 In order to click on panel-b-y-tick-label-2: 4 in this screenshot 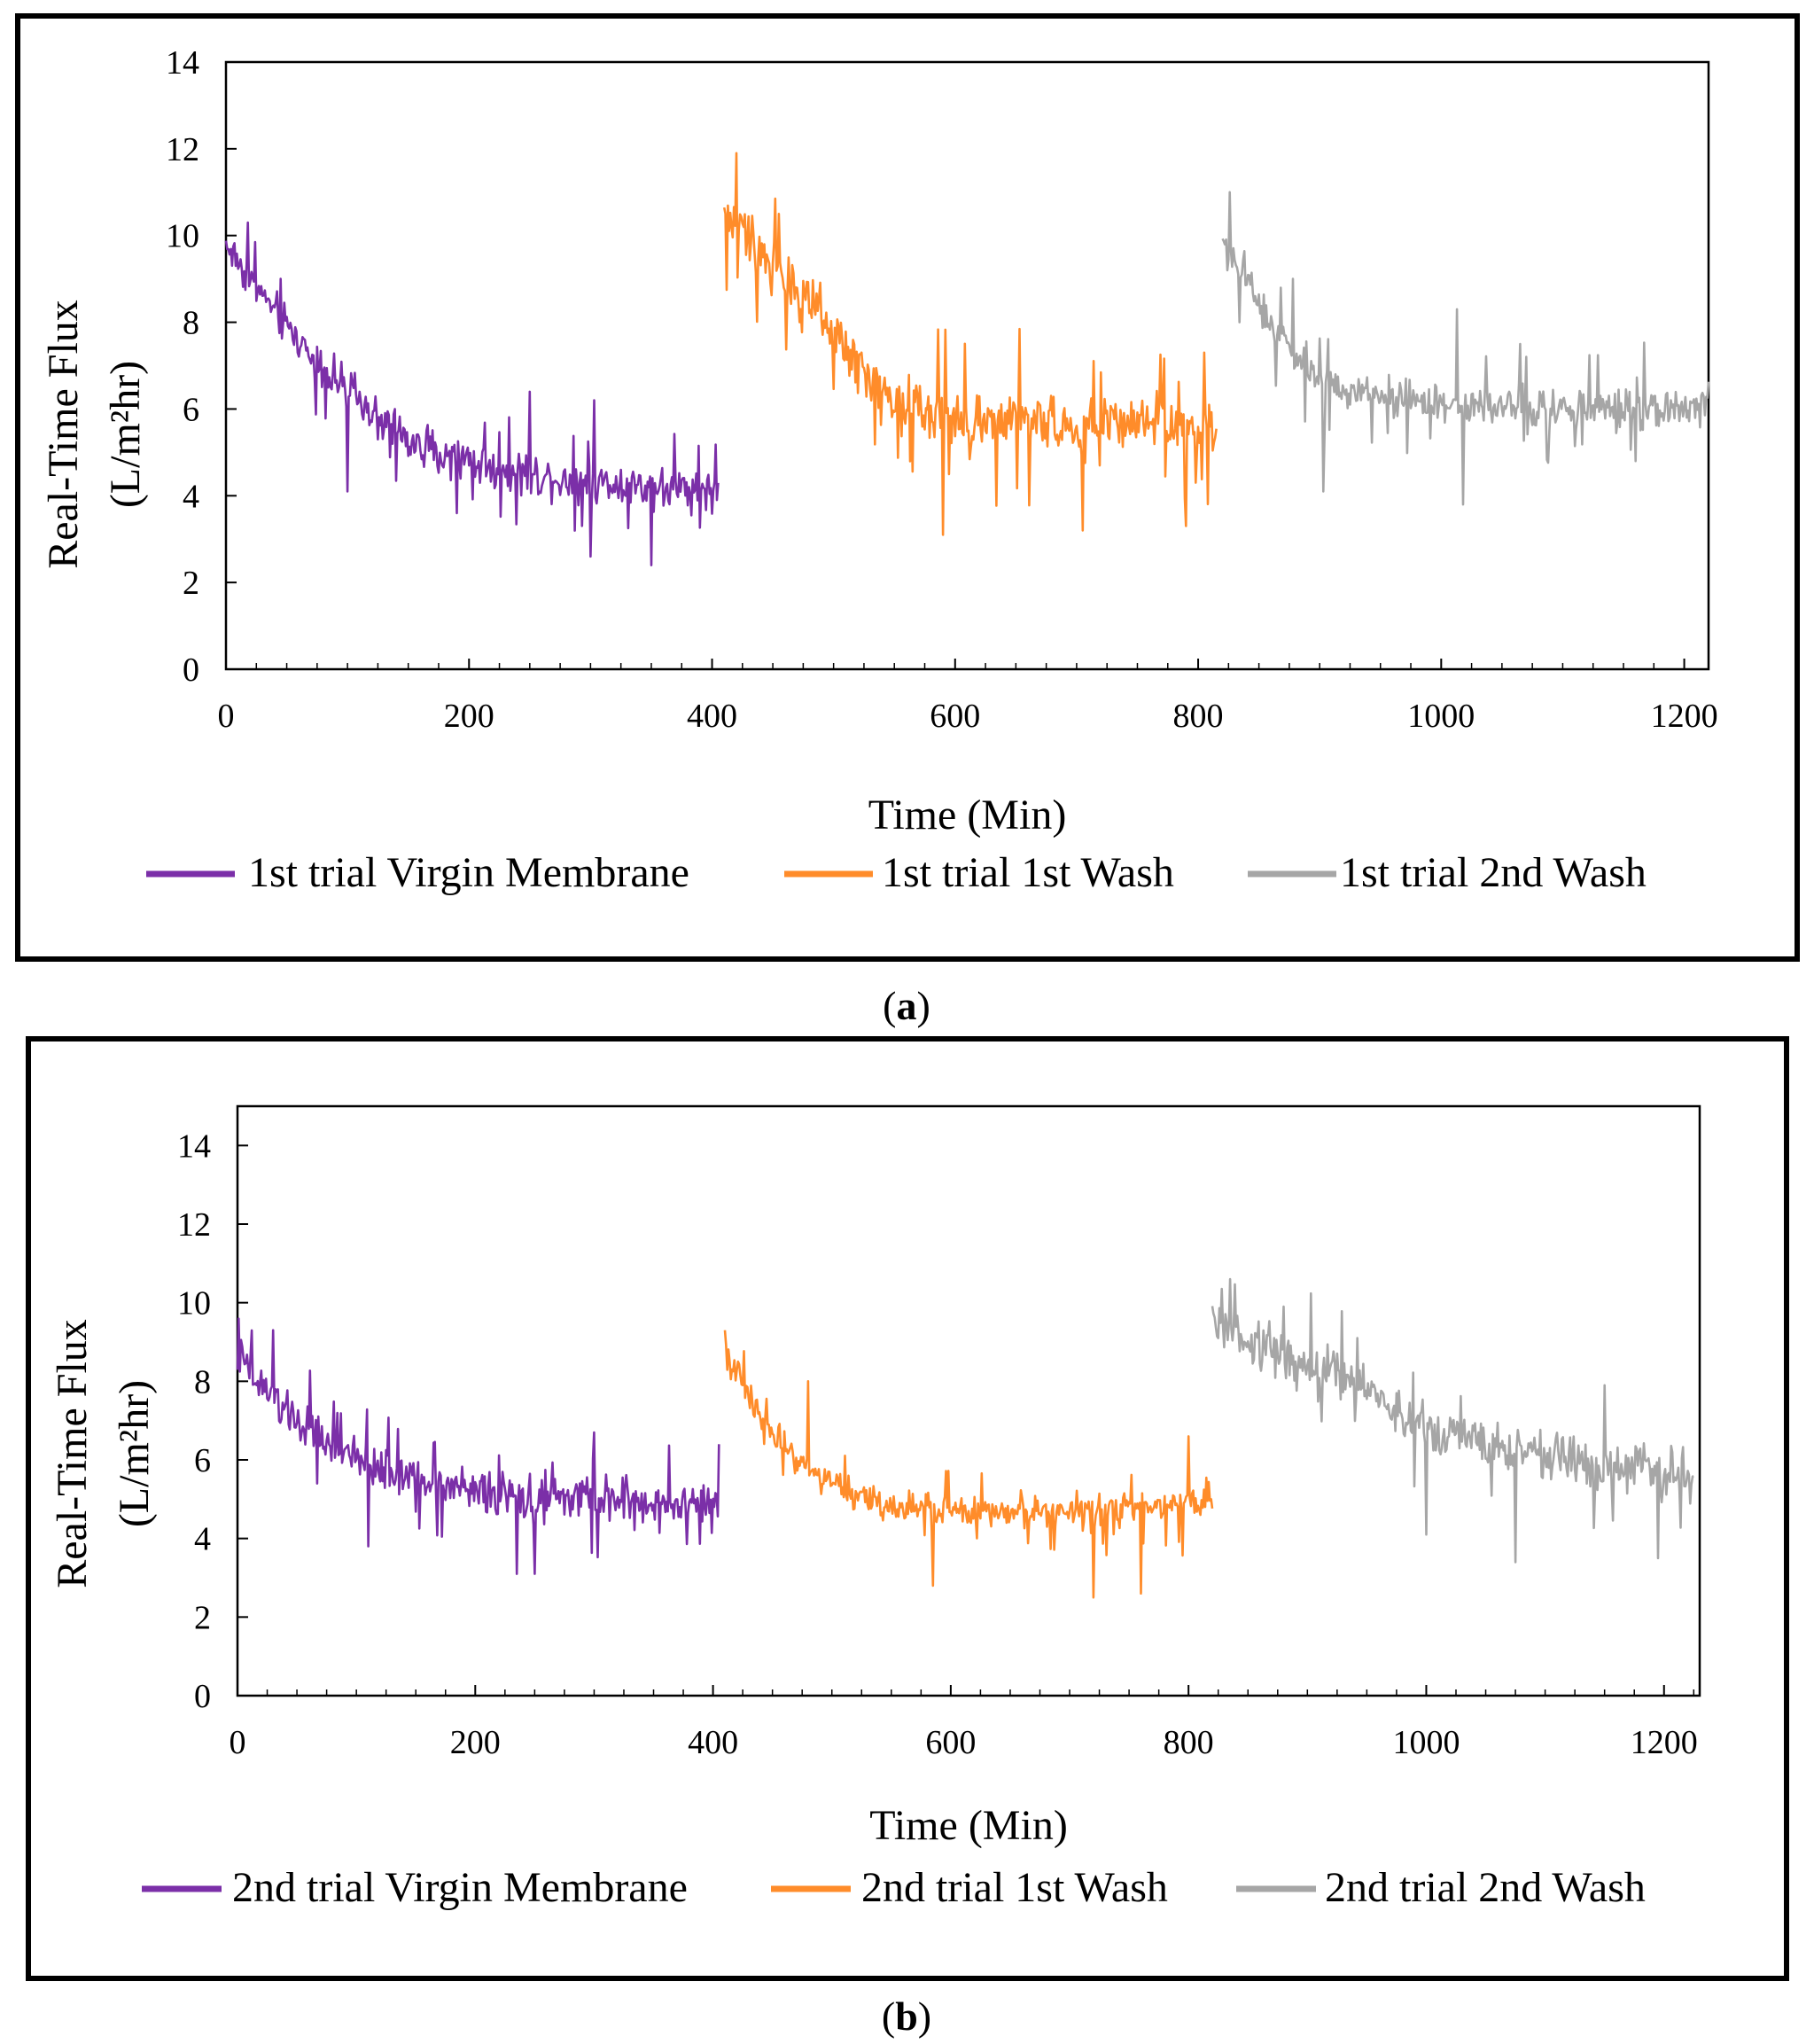, I will do `click(203, 1539)`.